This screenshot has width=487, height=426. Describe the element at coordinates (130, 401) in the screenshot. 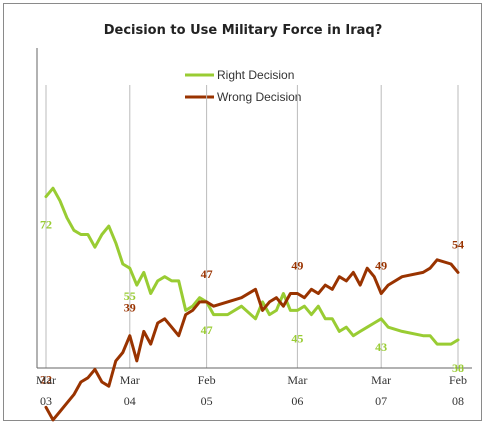

I see `x-tick-year: 04` at that location.